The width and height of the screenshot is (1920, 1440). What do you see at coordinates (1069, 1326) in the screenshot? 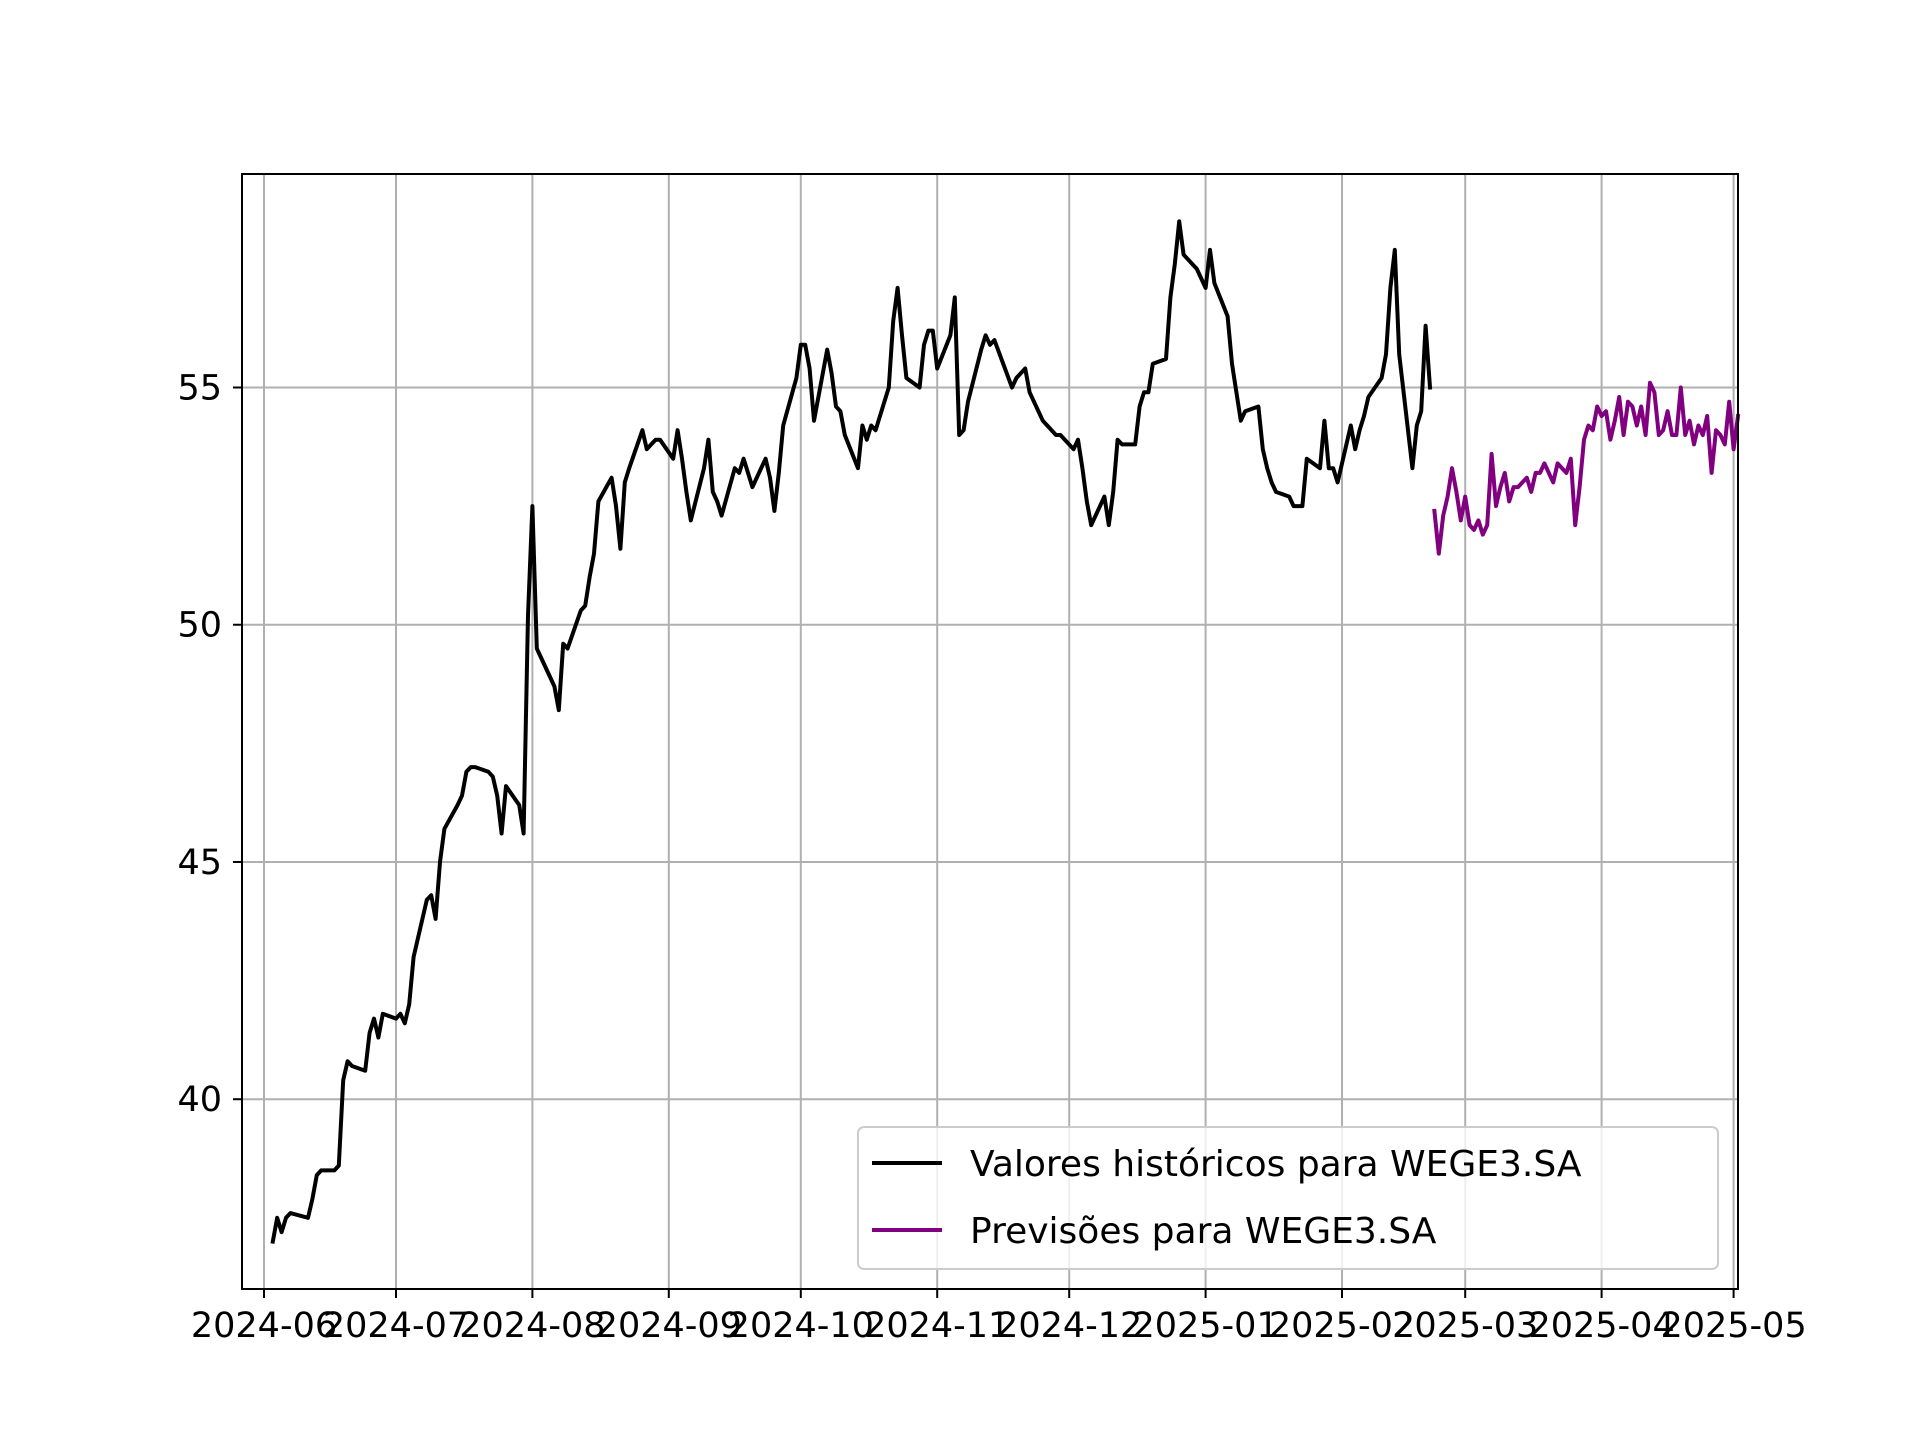
I see `x-tick-label: 2024-12` at bounding box center [1069, 1326].